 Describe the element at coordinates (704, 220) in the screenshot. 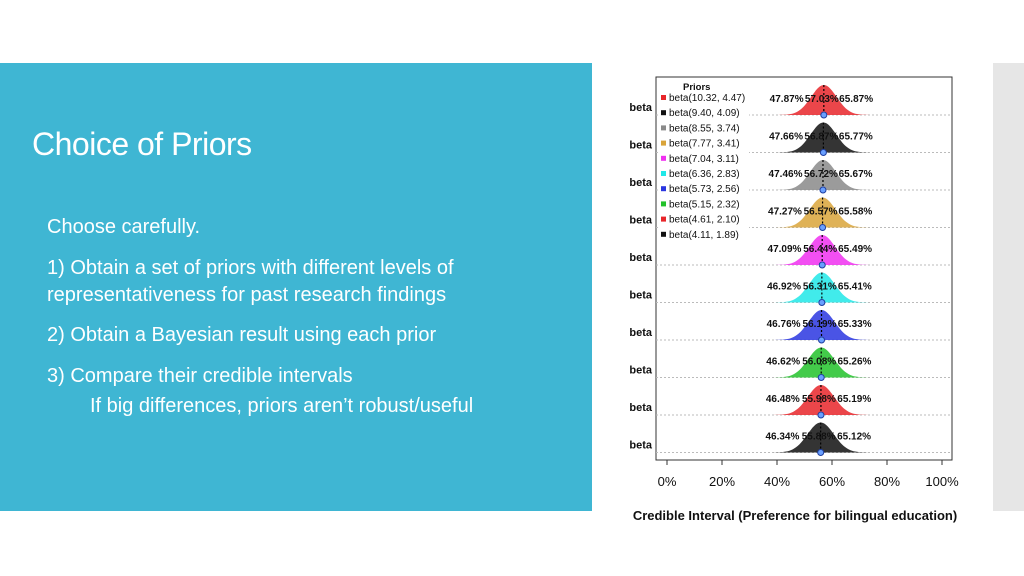

I see `legend-entry: beta(4.61, 2.10)` at that location.